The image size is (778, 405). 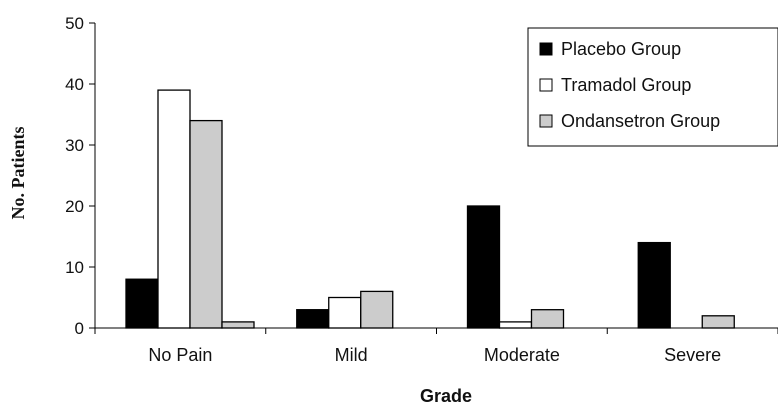 I want to click on y-axis-label: No. Patients, so click(x=18, y=173).